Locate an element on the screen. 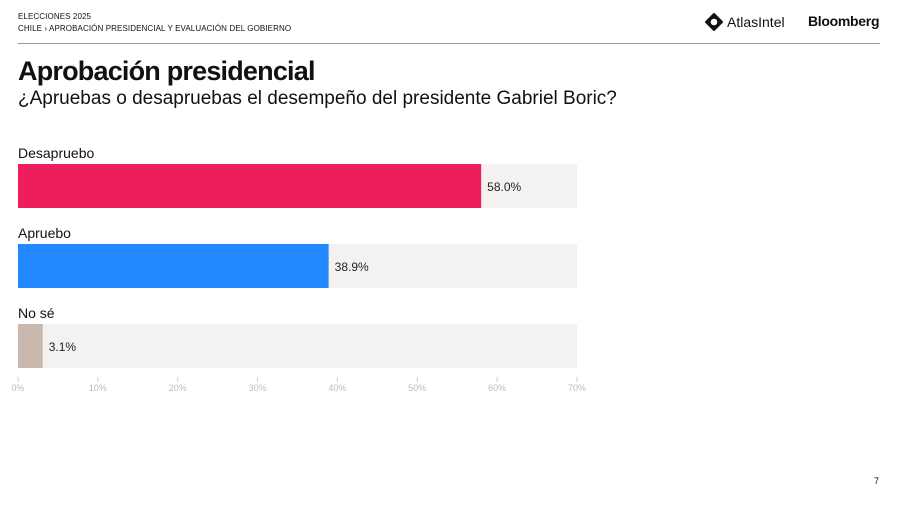 The image size is (900, 506). bloomberg-logo: Bloomberg is located at coordinates (844, 21).